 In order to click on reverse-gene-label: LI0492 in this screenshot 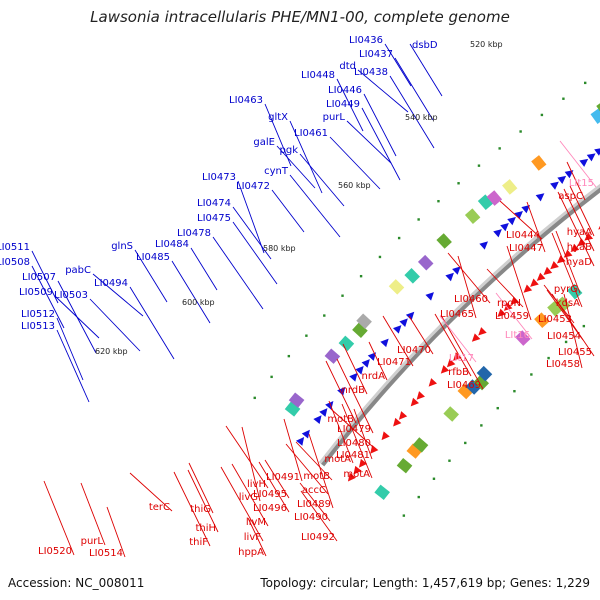, I will do `click(318, 537)`.